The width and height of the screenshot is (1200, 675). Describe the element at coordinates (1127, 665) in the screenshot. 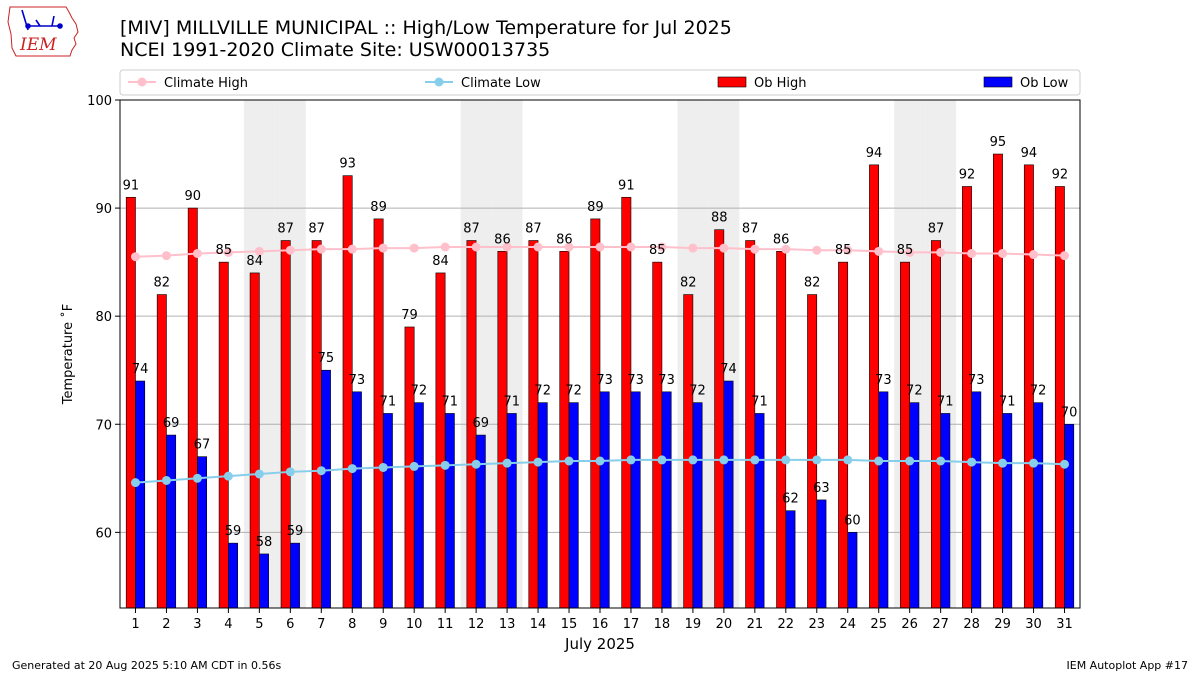

I see `app-note: IEM Autoplot App #17` at that location.